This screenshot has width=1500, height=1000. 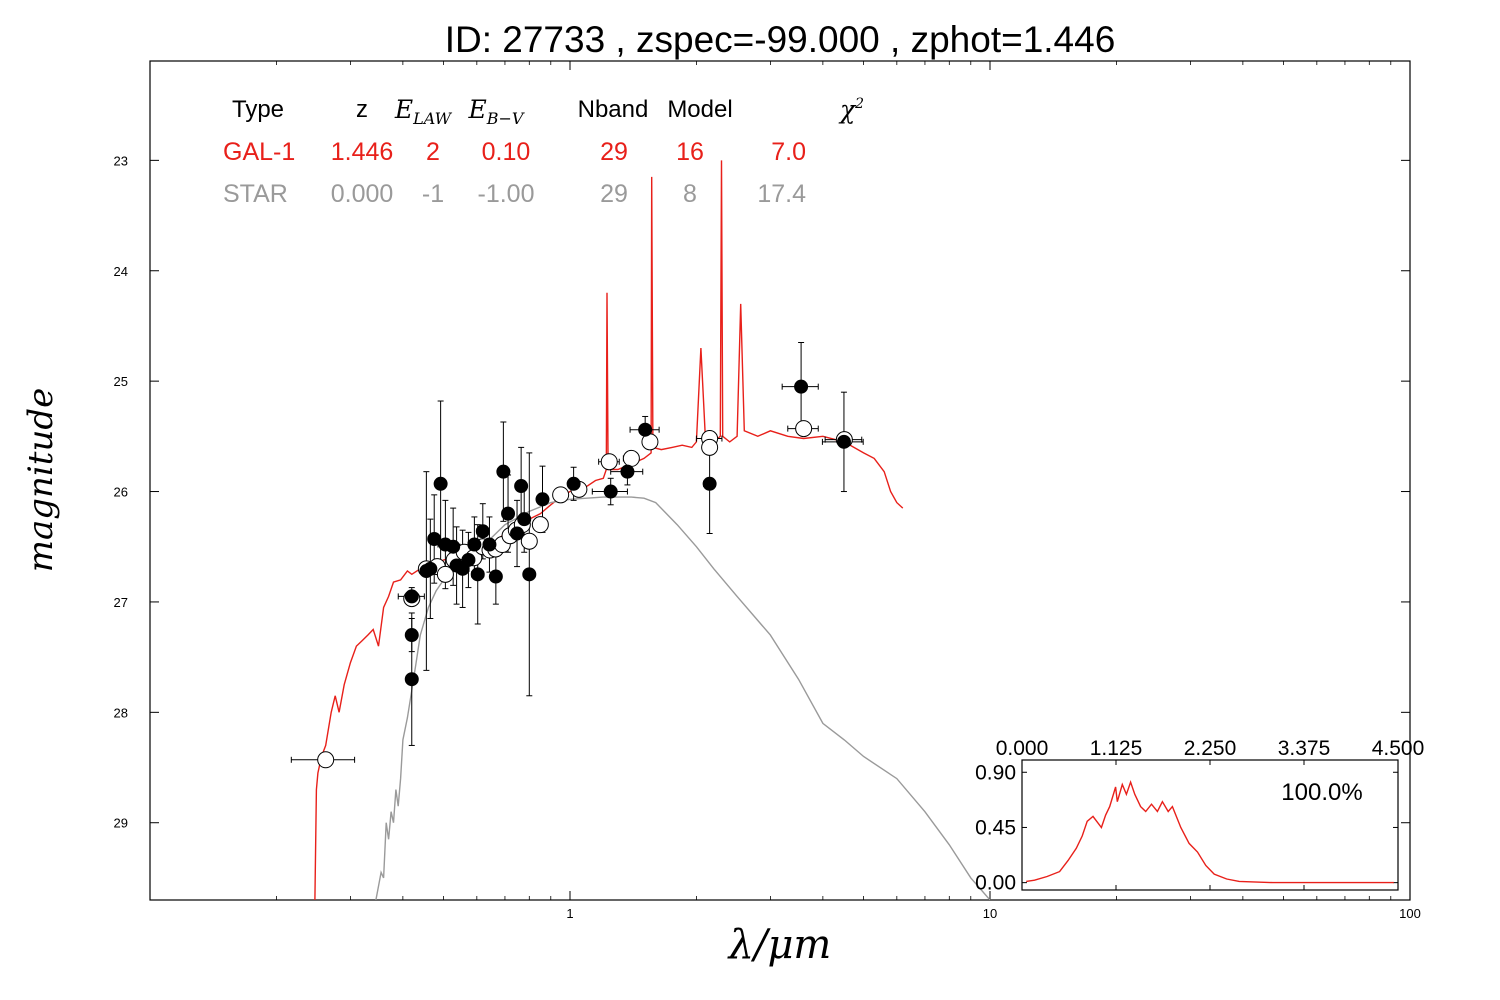 What do you see at coordinates (258, 109) in the screenshot?
I see `table-header-type: Type` at bounding box center [258, 109].